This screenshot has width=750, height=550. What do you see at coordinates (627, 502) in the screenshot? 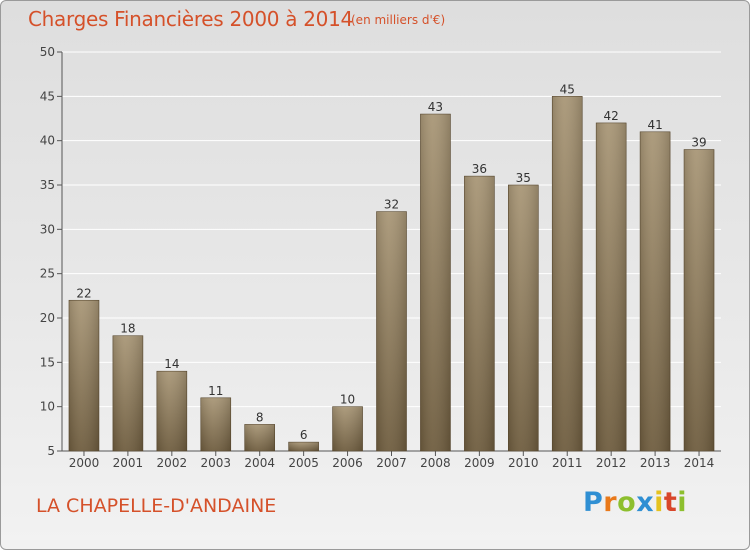
I see `logo-letter: o` at bounding box center [627, 502].